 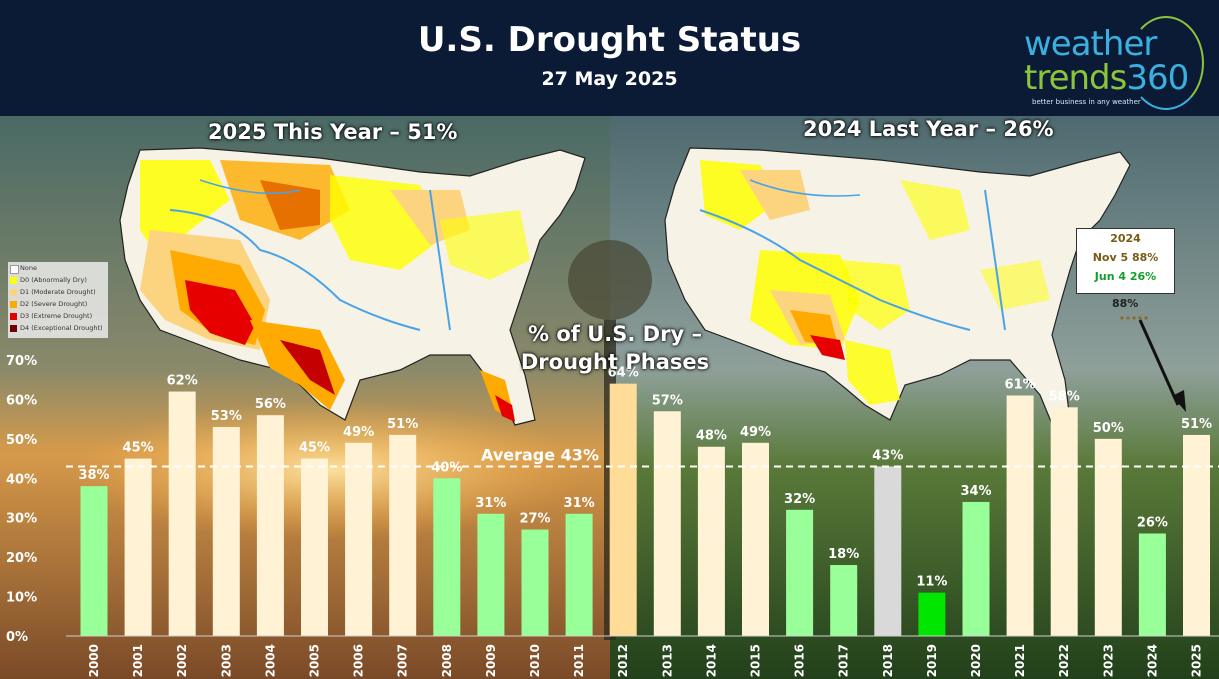 I want to click on logo-tagline: better business in any weather, so click(x=1086, y=102).